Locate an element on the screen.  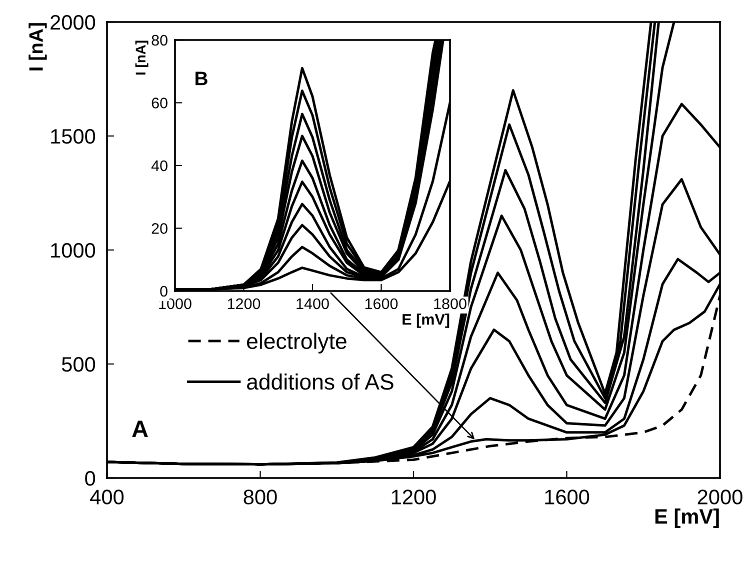
annotation: A is located at coordinates (140, 428).